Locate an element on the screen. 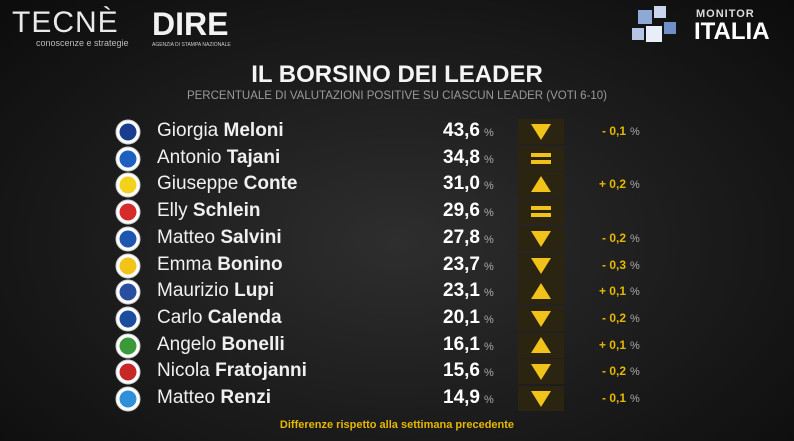 Image resolution: width=794 pixels, height=441 pixels. first-name: Angelo is located at coordinates (187, 344).